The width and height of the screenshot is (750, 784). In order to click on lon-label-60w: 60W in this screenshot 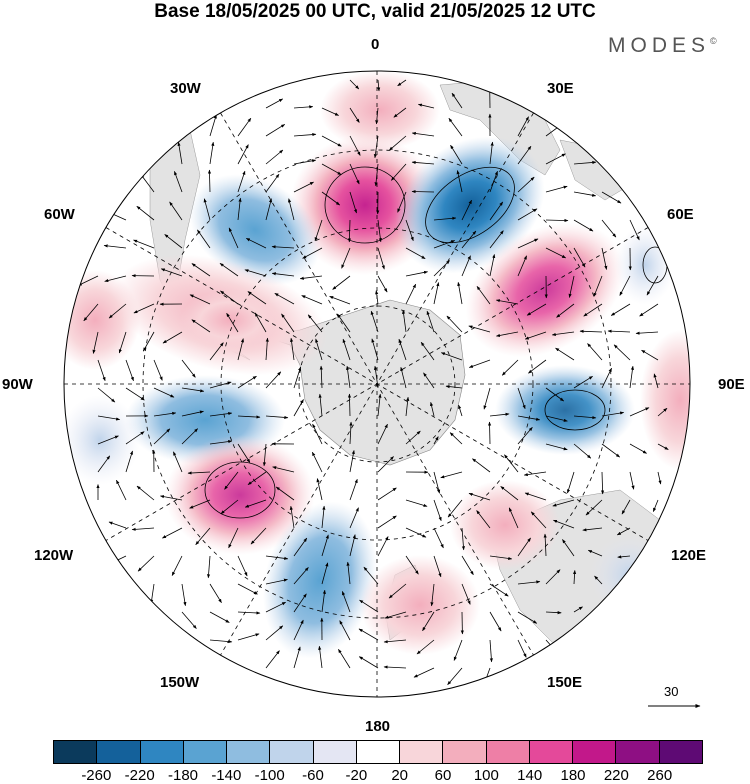, I will do `click(59, 214)`.